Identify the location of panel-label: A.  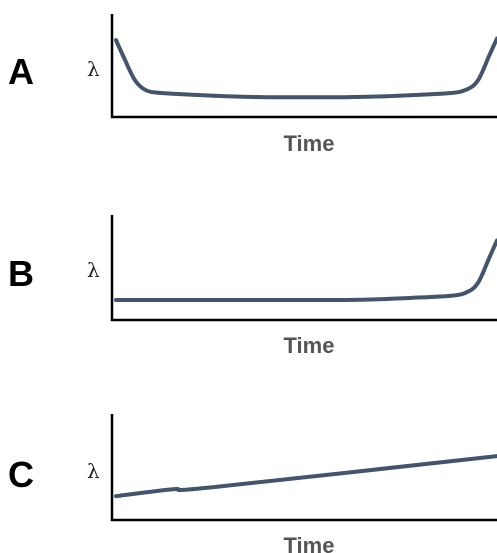
(21, 71).